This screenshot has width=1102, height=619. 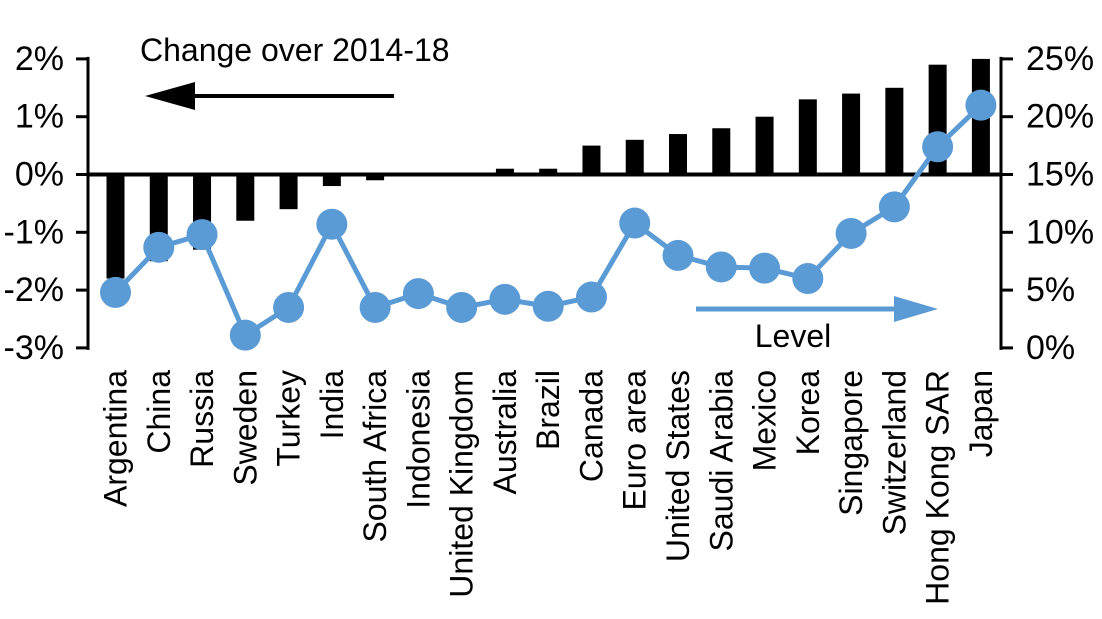 I want to click on level-dot-Turkey, so click(x=289, y=307).